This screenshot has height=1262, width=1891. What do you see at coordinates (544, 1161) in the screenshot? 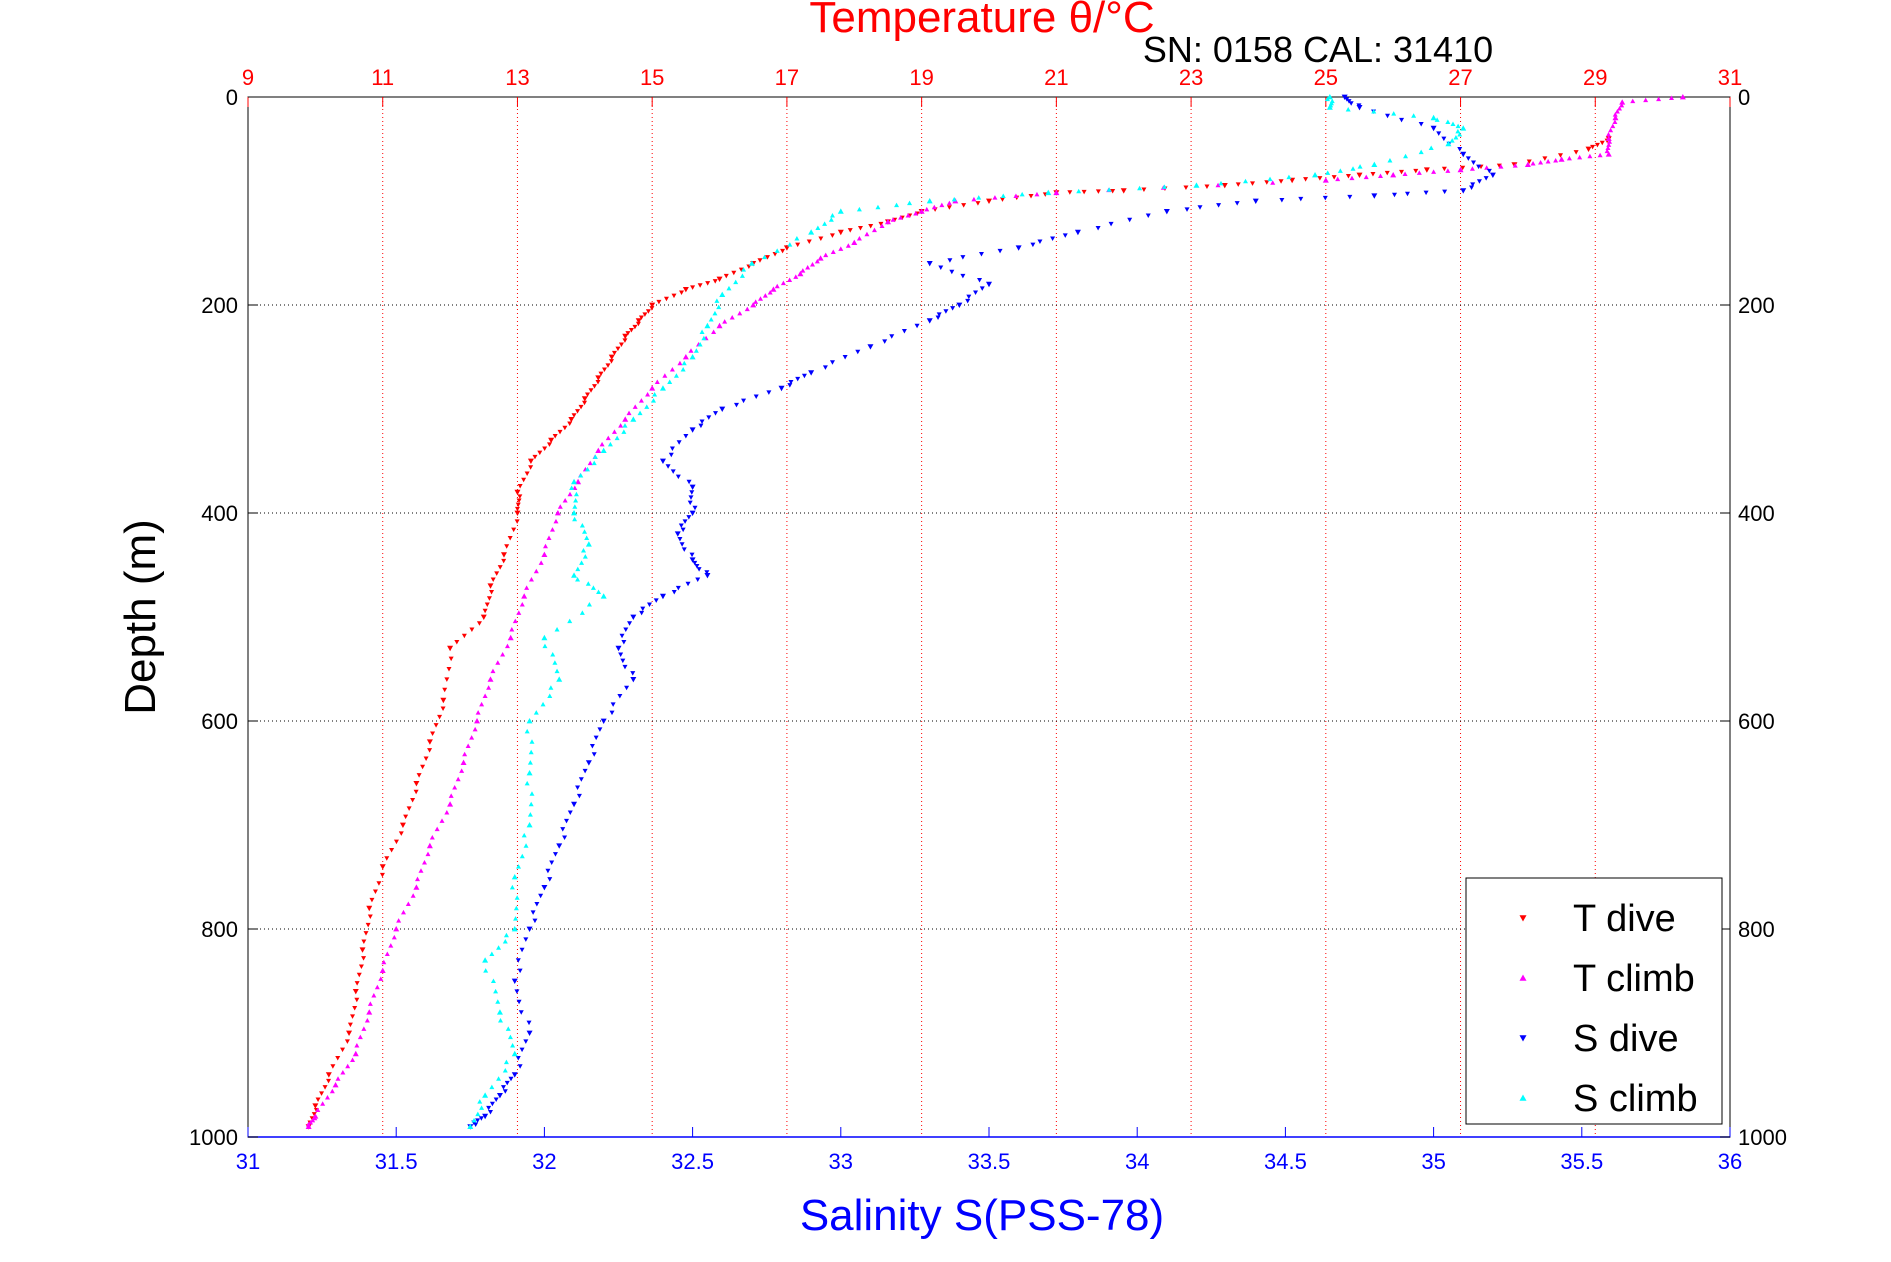
I see `salinity-tick-label: 32` at bounding box center [544, 1161].